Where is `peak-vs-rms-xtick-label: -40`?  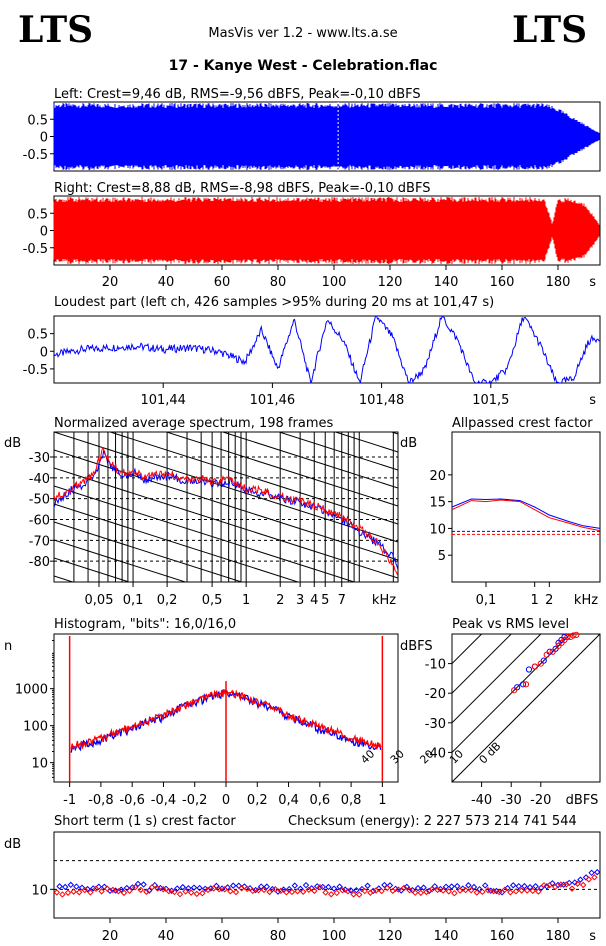
peak-vs-rms-xtick-label: -40 is located at coordinates (481, 800).